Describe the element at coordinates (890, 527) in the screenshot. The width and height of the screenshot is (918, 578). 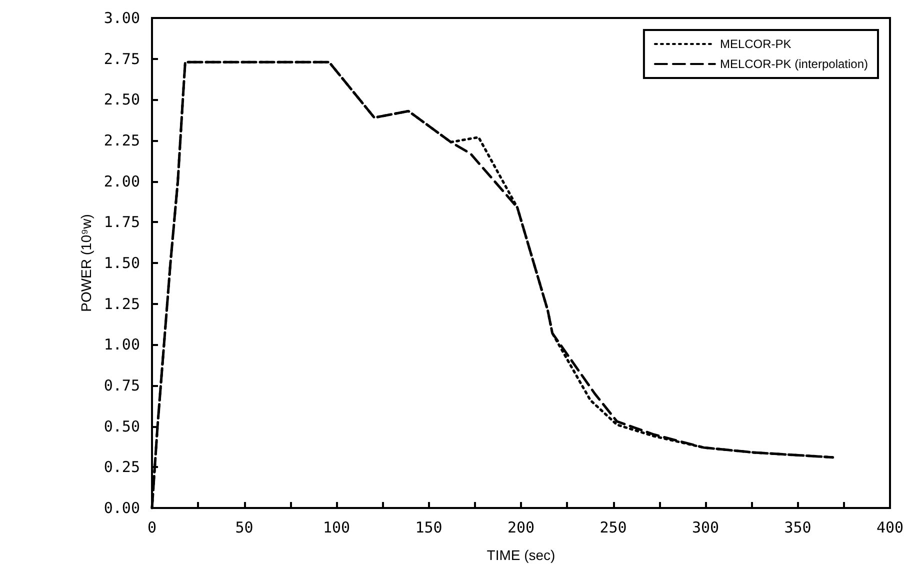
I see `x-tick-label: 400` at that location.